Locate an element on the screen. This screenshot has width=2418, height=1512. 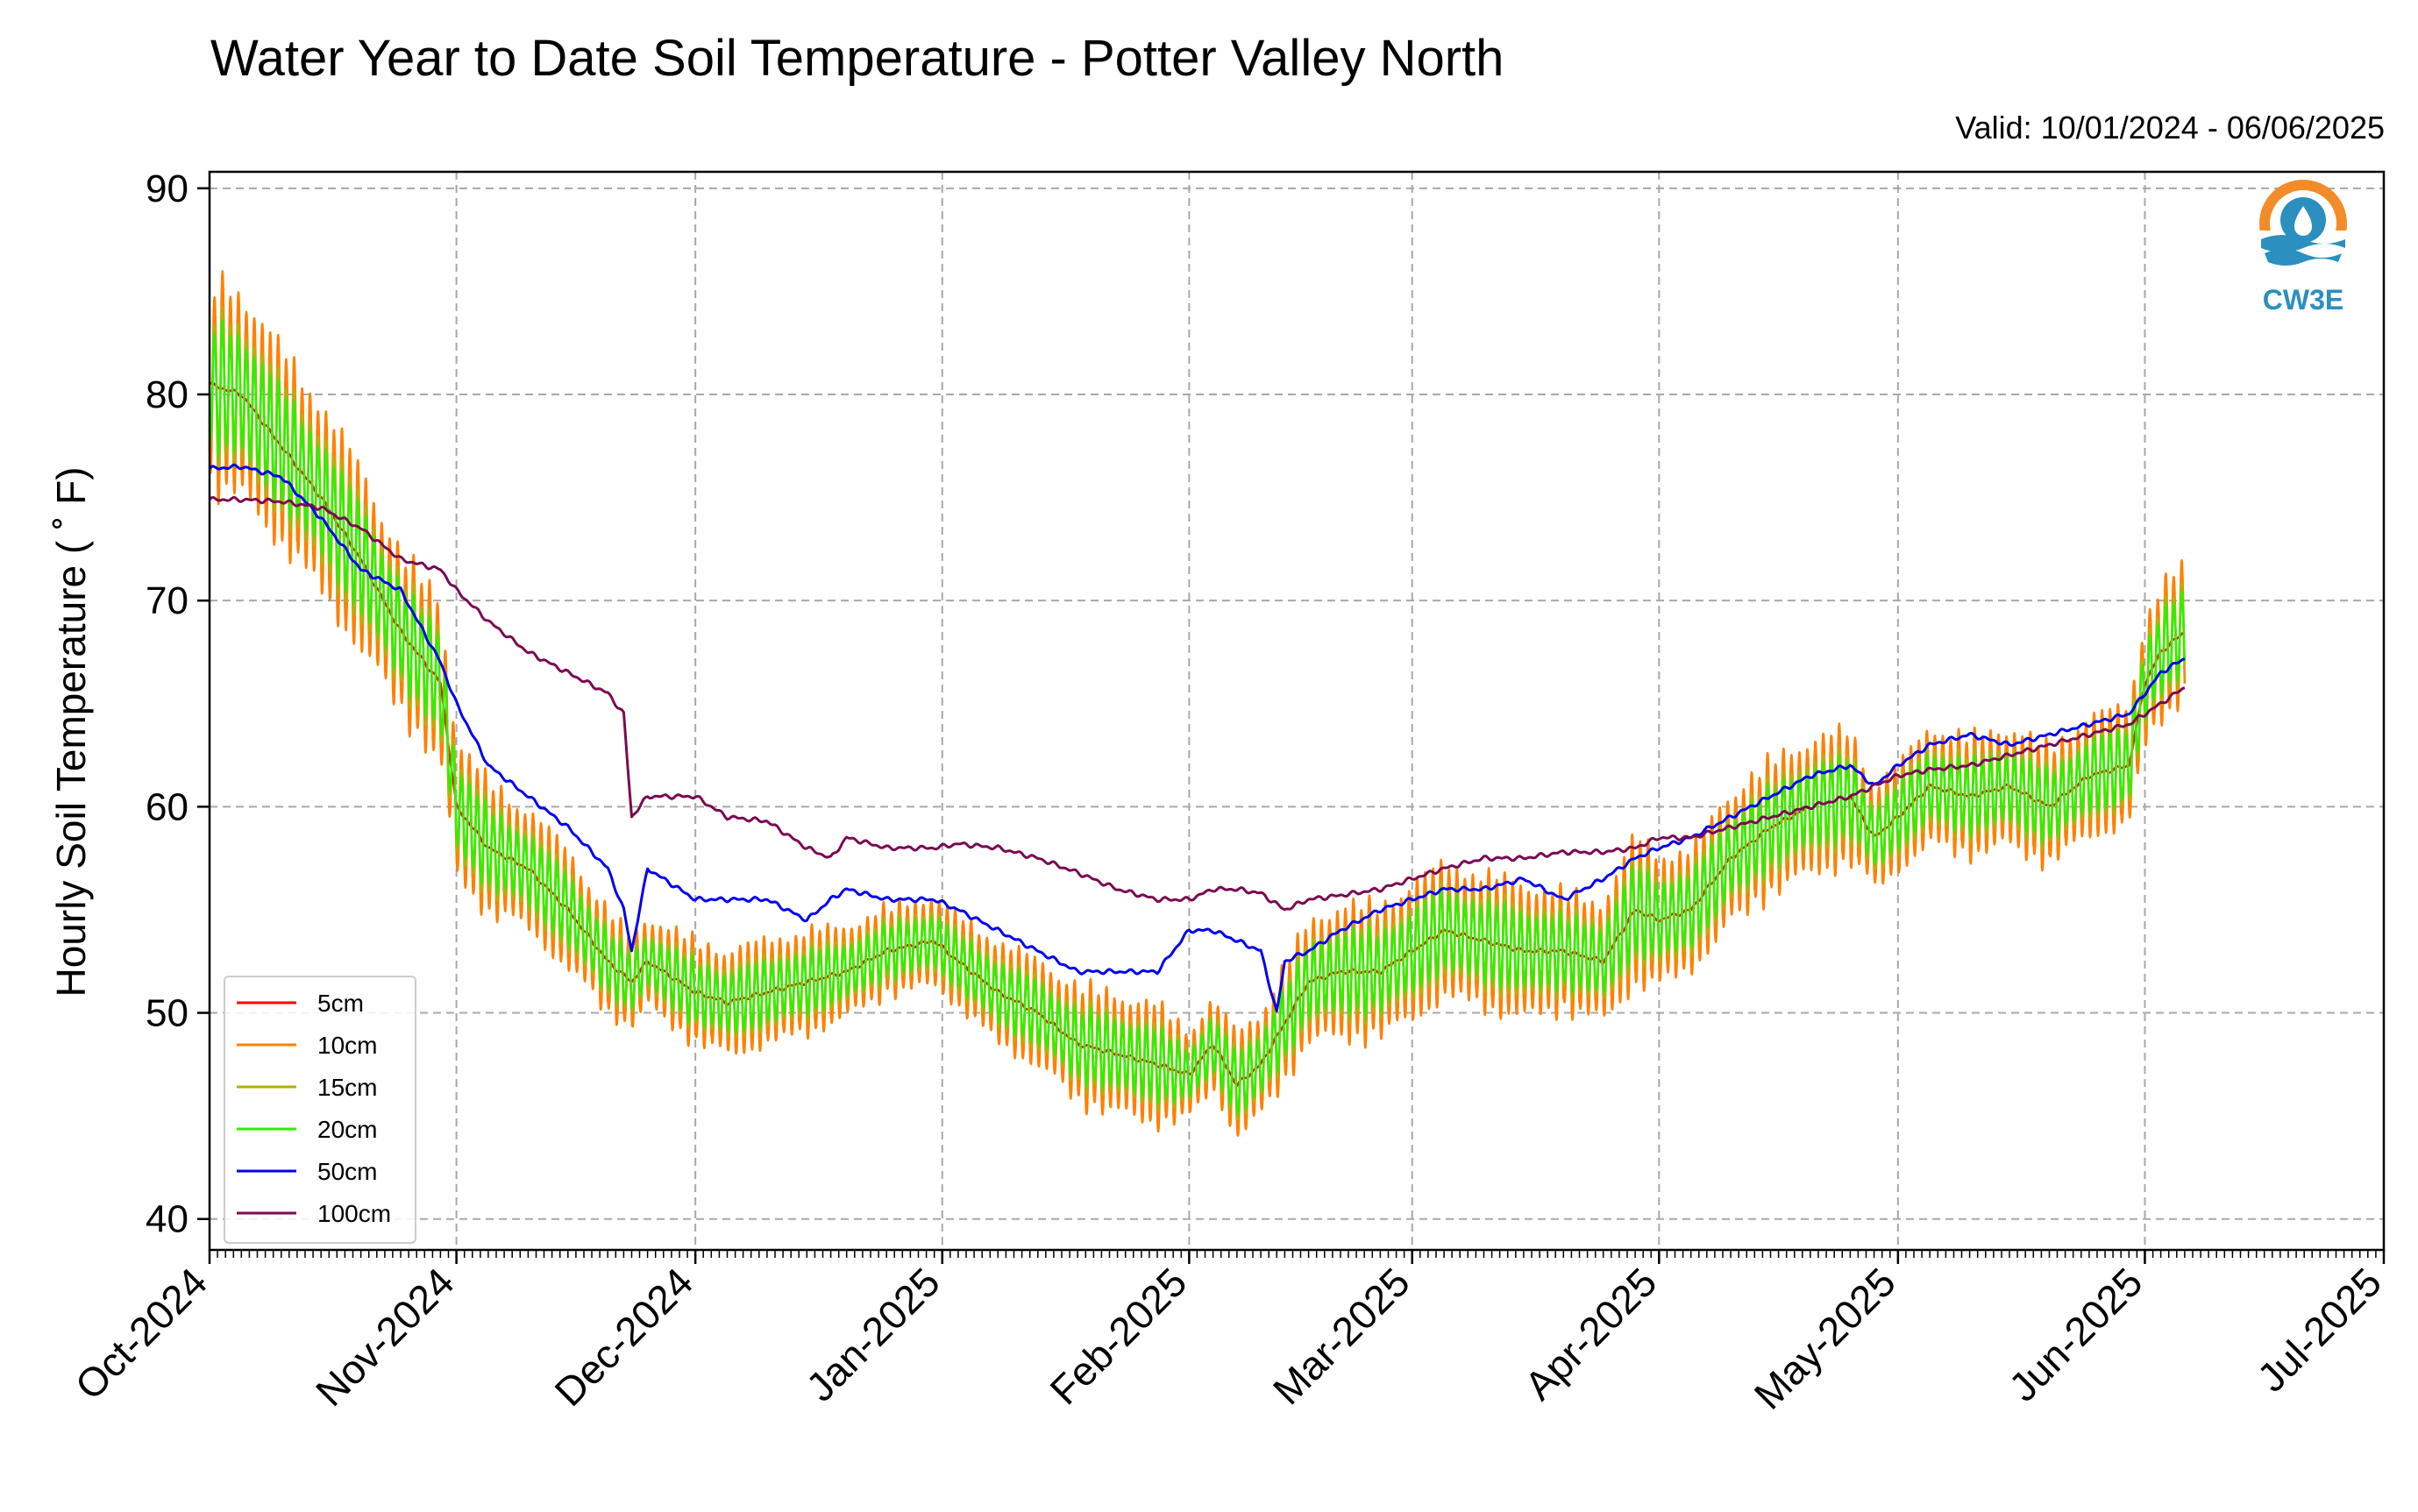
y-tick-label: 50 is located at coordinates (167, 1013).